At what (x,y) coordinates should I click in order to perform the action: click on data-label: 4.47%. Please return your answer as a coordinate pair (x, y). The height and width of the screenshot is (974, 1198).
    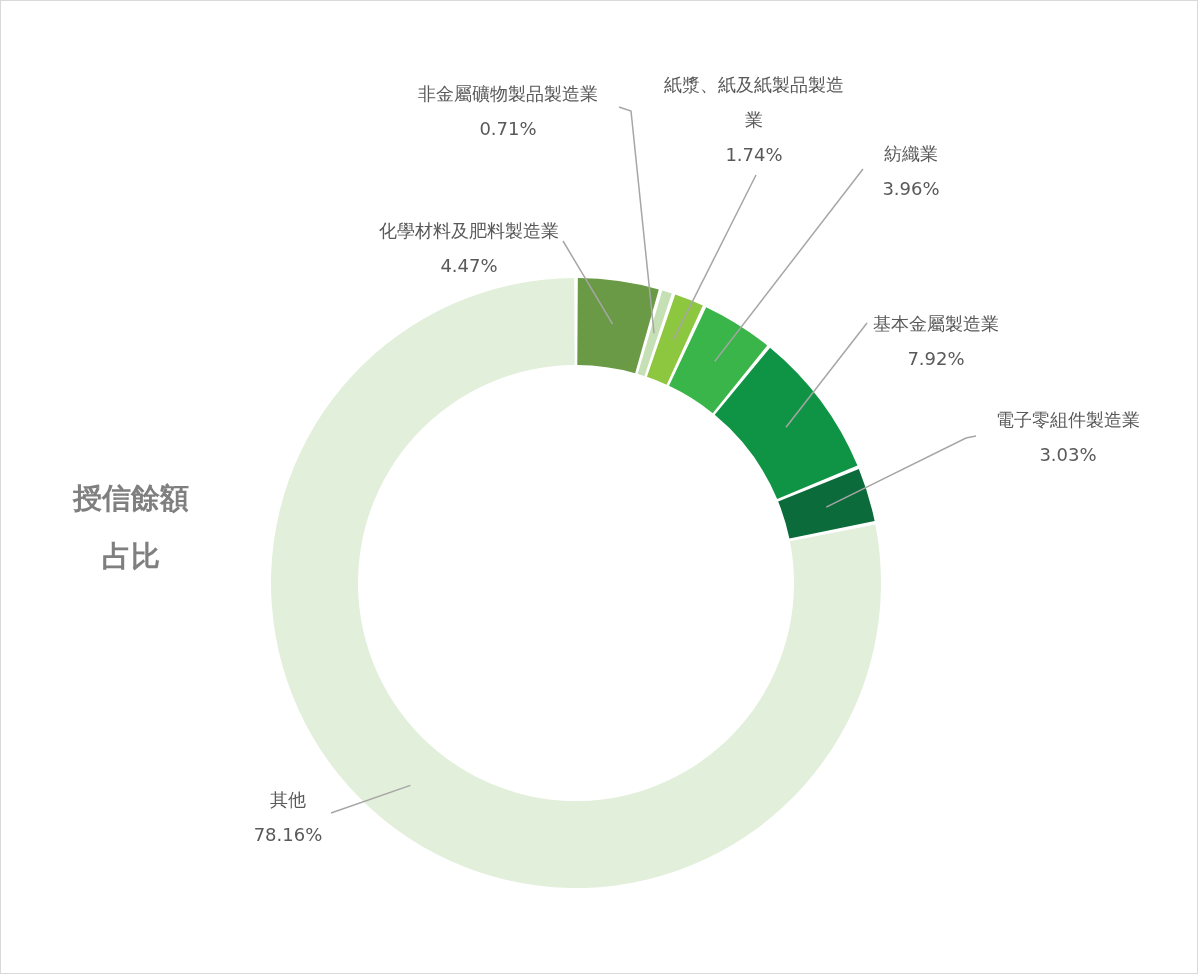
    Looking at the image, I should click on (469, 266).